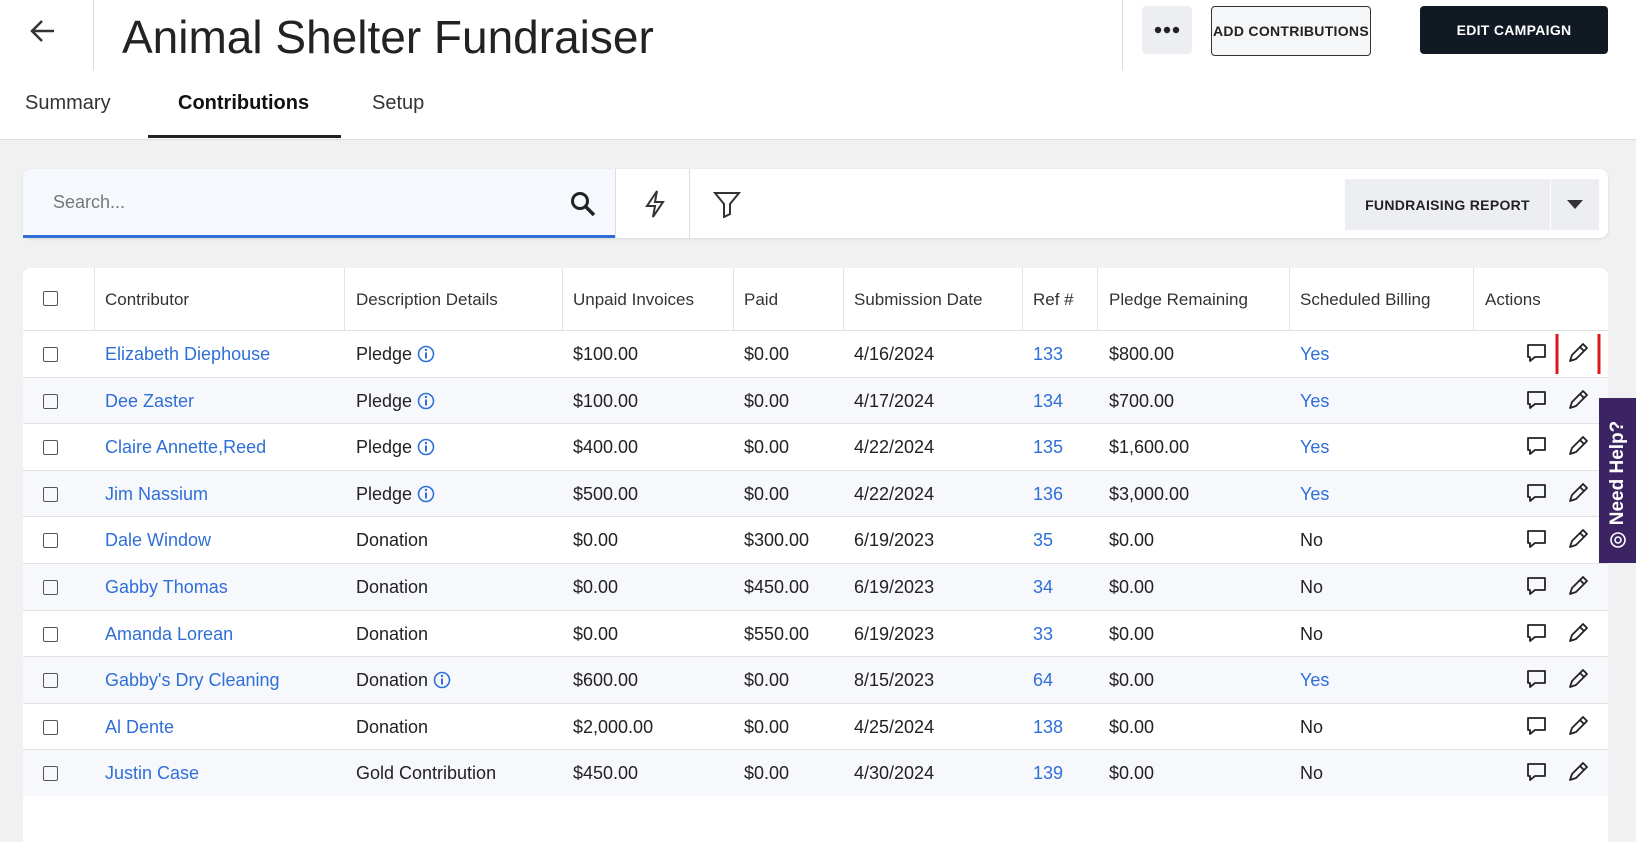 The height and width of the screenshot is (842, 1636). Describe the element at coordinates (1617, 480) in the screenshot. I see `help-tab: Need Help?` at that location.